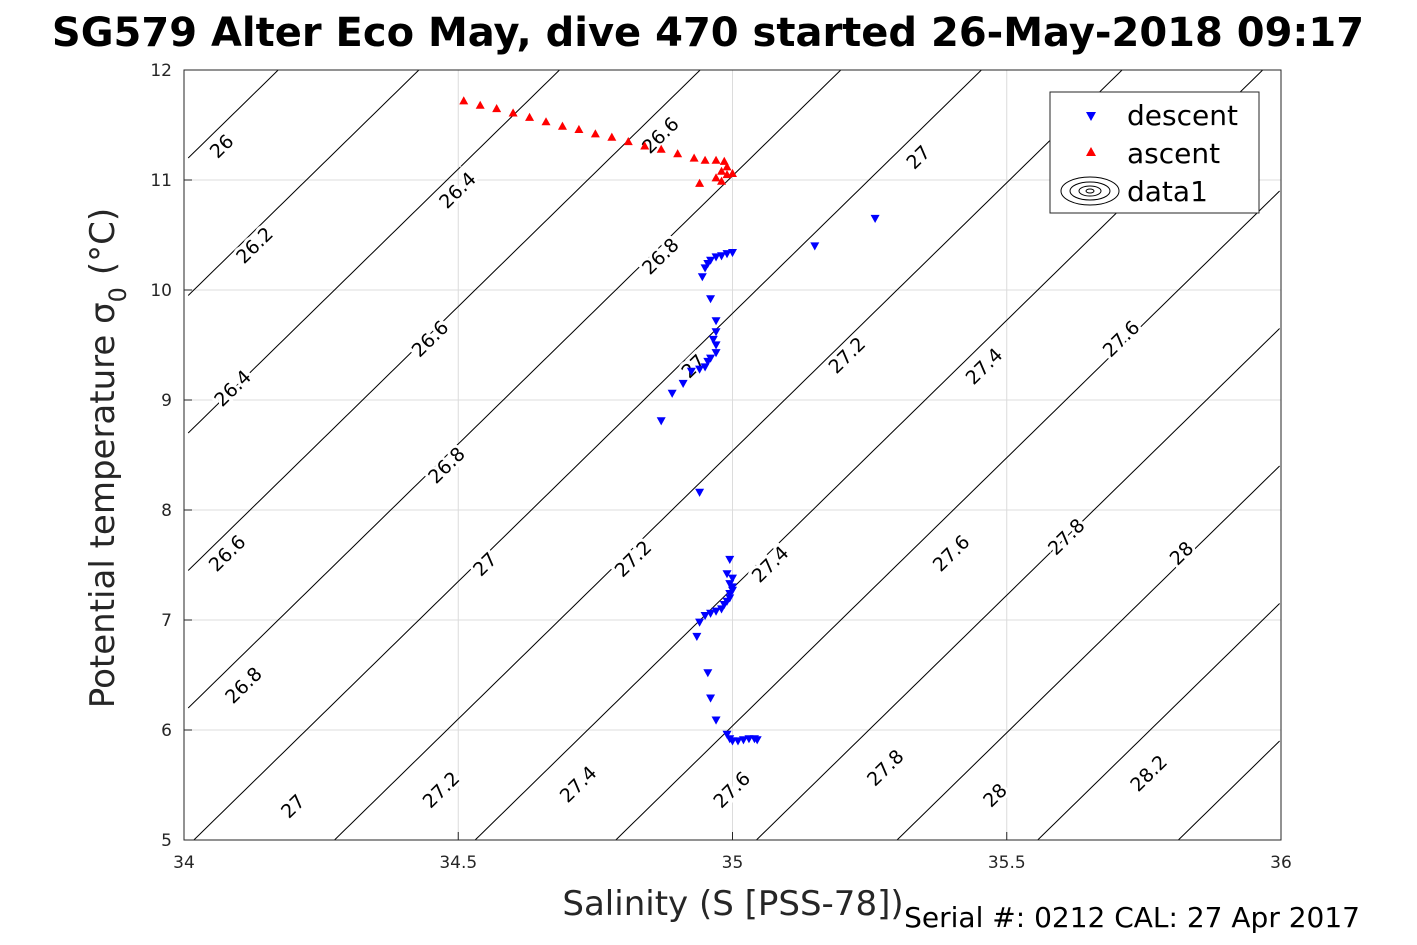  What do you see at coordinates (1007, 863) in the screenshot?
I see `x-tick-label: 35.5` at bounding box center [1007, 863].